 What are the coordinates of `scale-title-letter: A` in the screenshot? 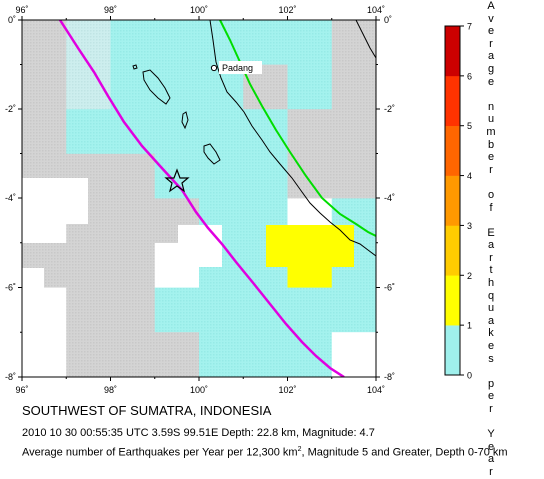 It's located at (491, 6).